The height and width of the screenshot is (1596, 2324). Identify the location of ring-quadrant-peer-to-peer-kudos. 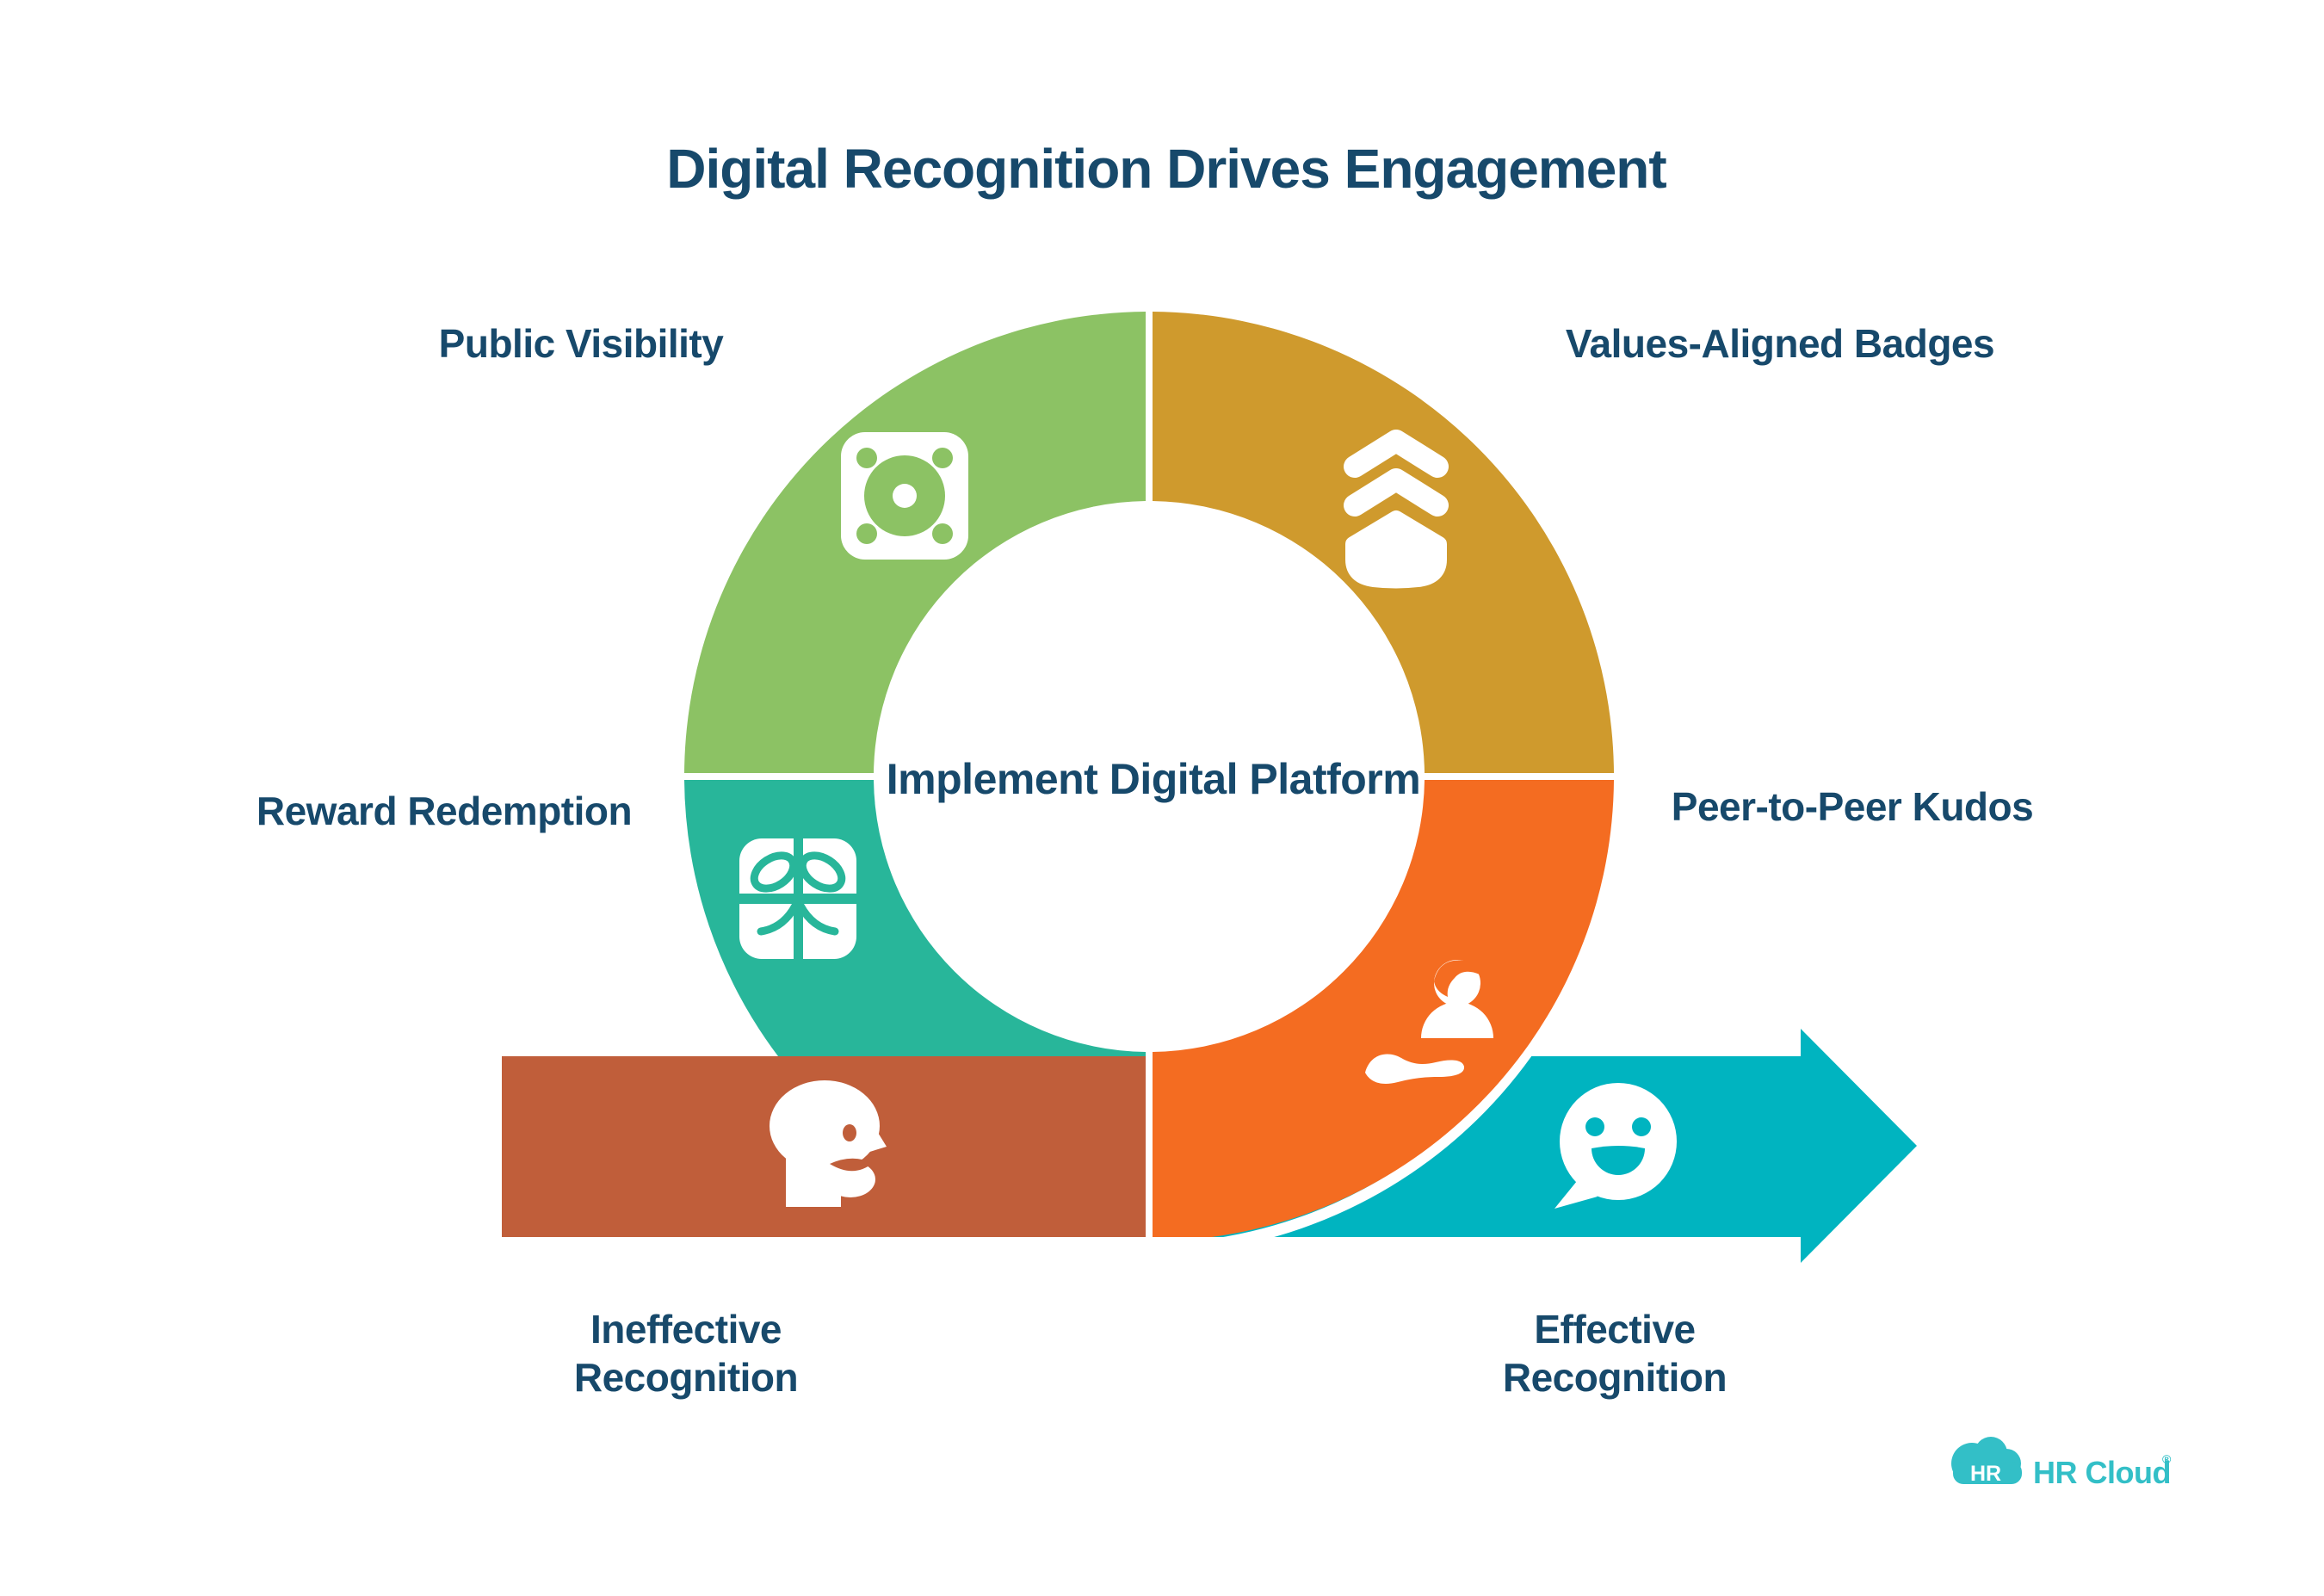
(1383, 1008).